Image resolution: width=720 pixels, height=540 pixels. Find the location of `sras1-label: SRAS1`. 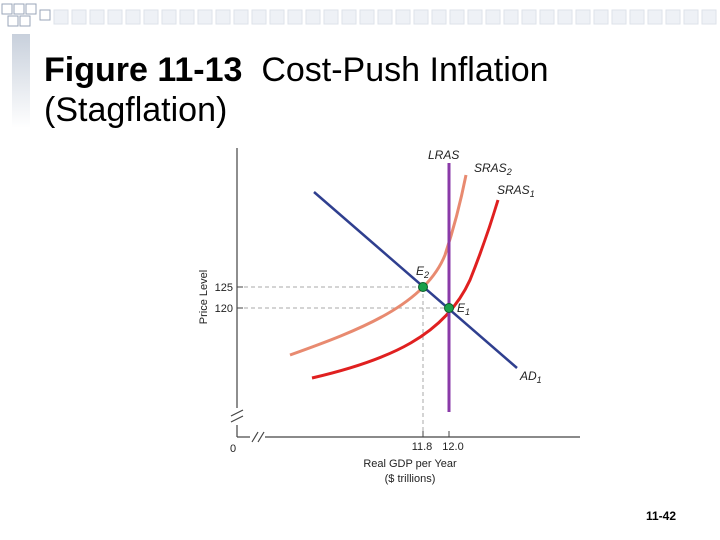

sras1-label: SRAS1 is located at coordinates (516, 191).